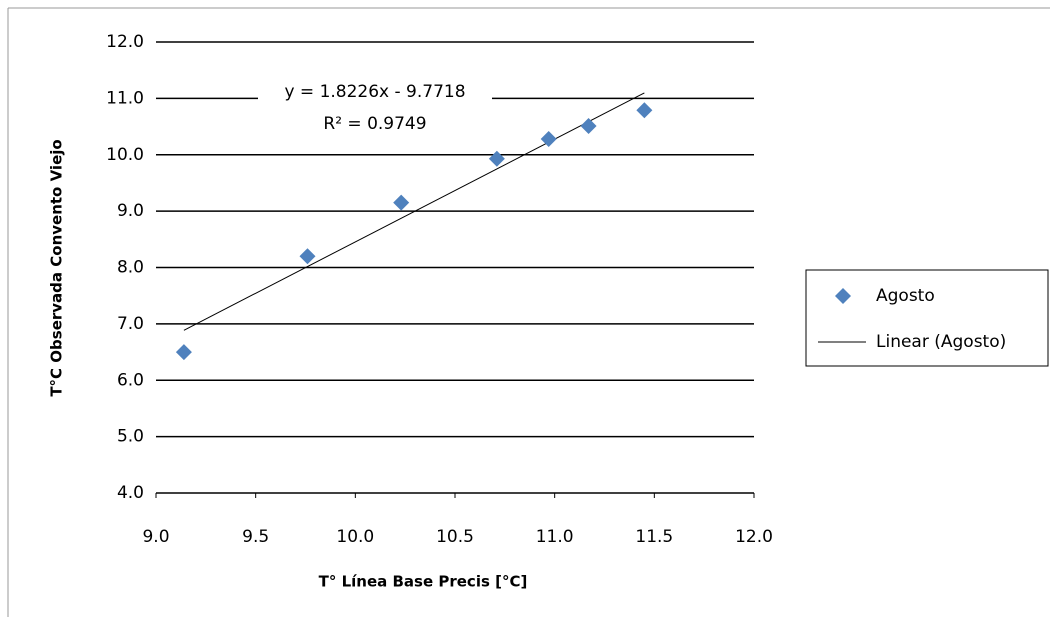 The width and height of the screenshot is (1050, 621). I want to click on x-tick-label: 11.5, so click(654, 537).